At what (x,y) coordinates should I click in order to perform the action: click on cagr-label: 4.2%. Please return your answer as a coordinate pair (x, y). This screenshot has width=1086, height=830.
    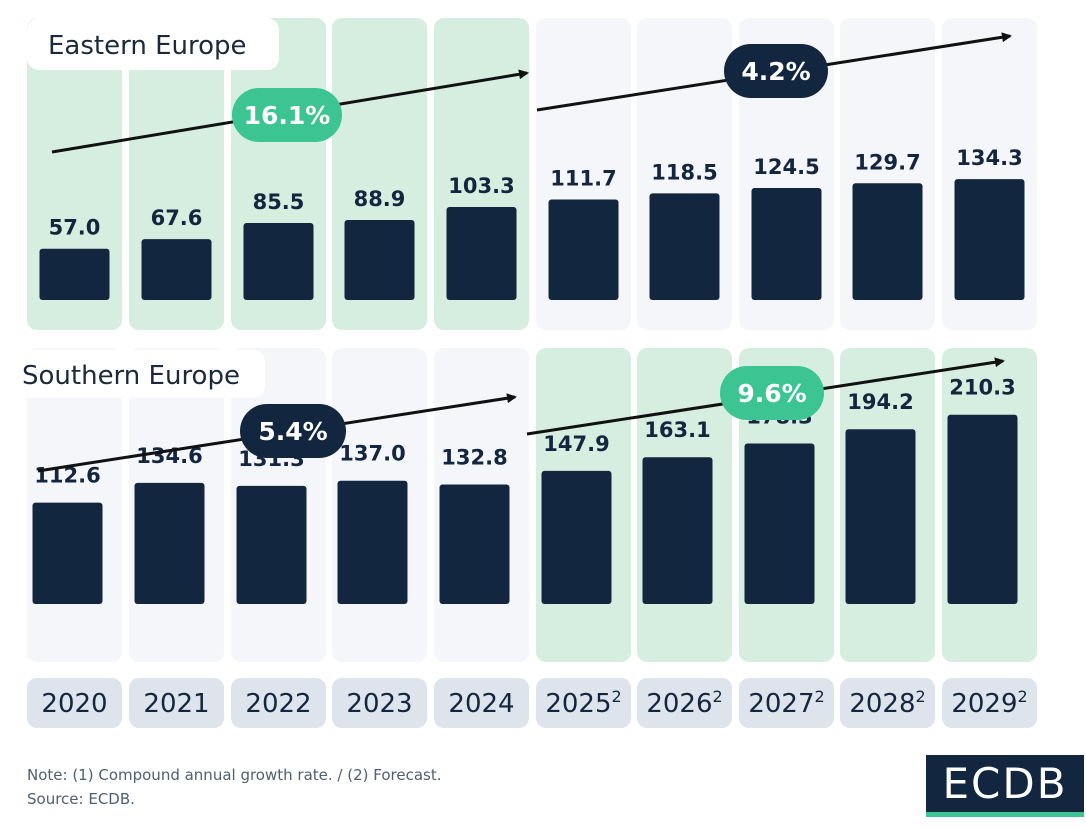
    Looking at the image, I should click on (775, 71).